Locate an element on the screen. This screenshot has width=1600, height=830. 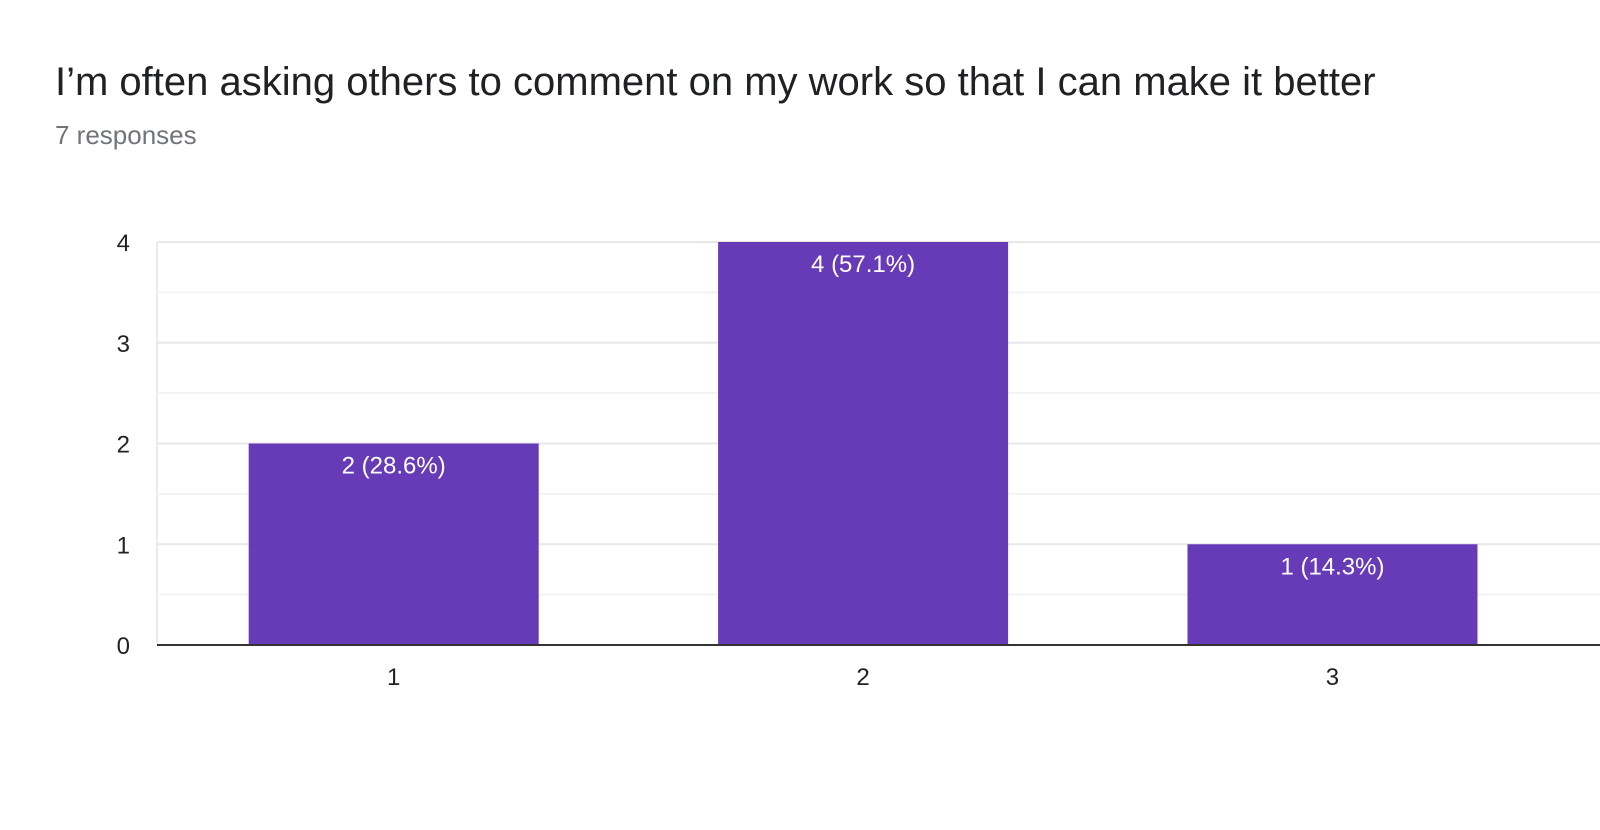
response-count: 7 responses is located at coordinates (126, 135).